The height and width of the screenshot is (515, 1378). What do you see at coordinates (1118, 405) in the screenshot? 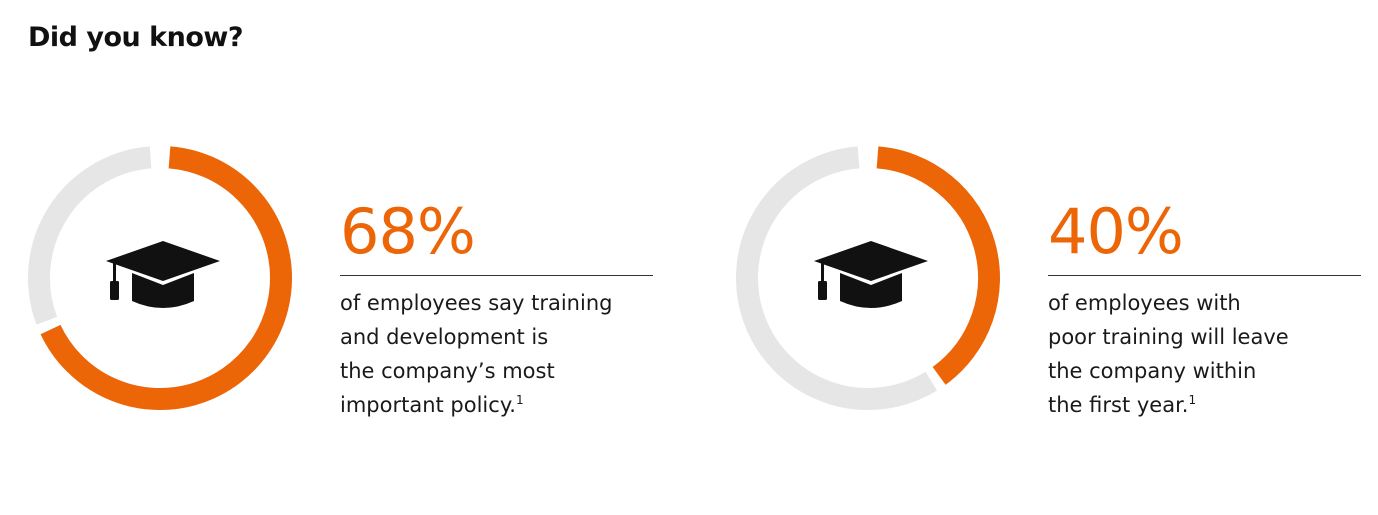
I see `description-text: the first year.` at bounding box center [1118, 405].